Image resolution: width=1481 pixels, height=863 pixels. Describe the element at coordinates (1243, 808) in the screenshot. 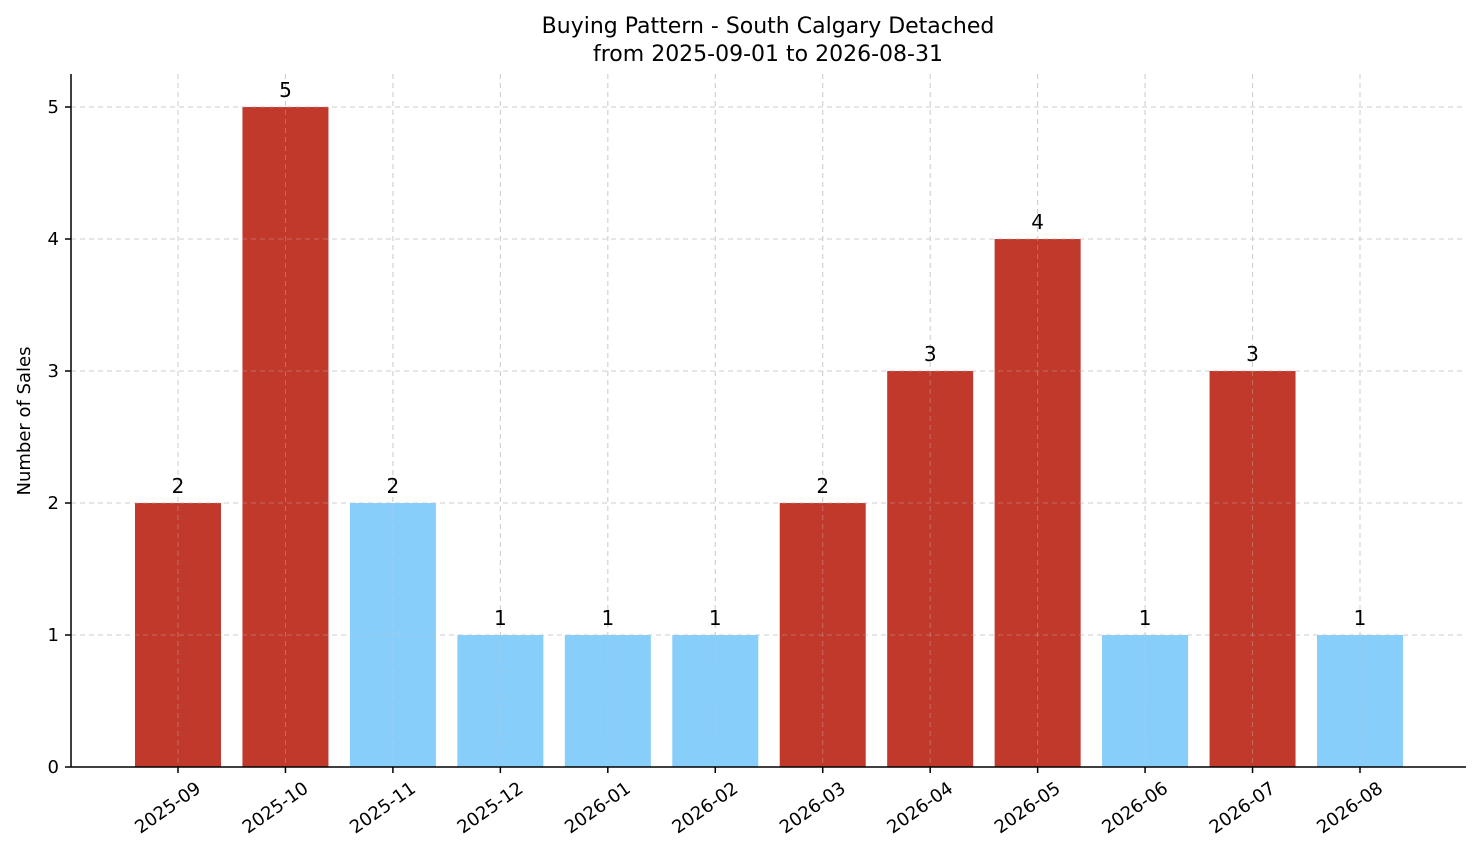

I see `x-tick-label: 2026-07` at that location.